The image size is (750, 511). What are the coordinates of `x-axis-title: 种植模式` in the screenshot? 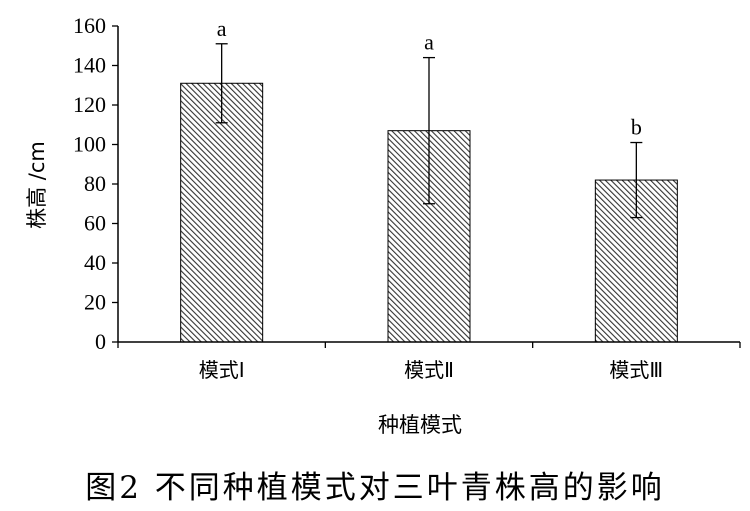 It's located at (420, 425).